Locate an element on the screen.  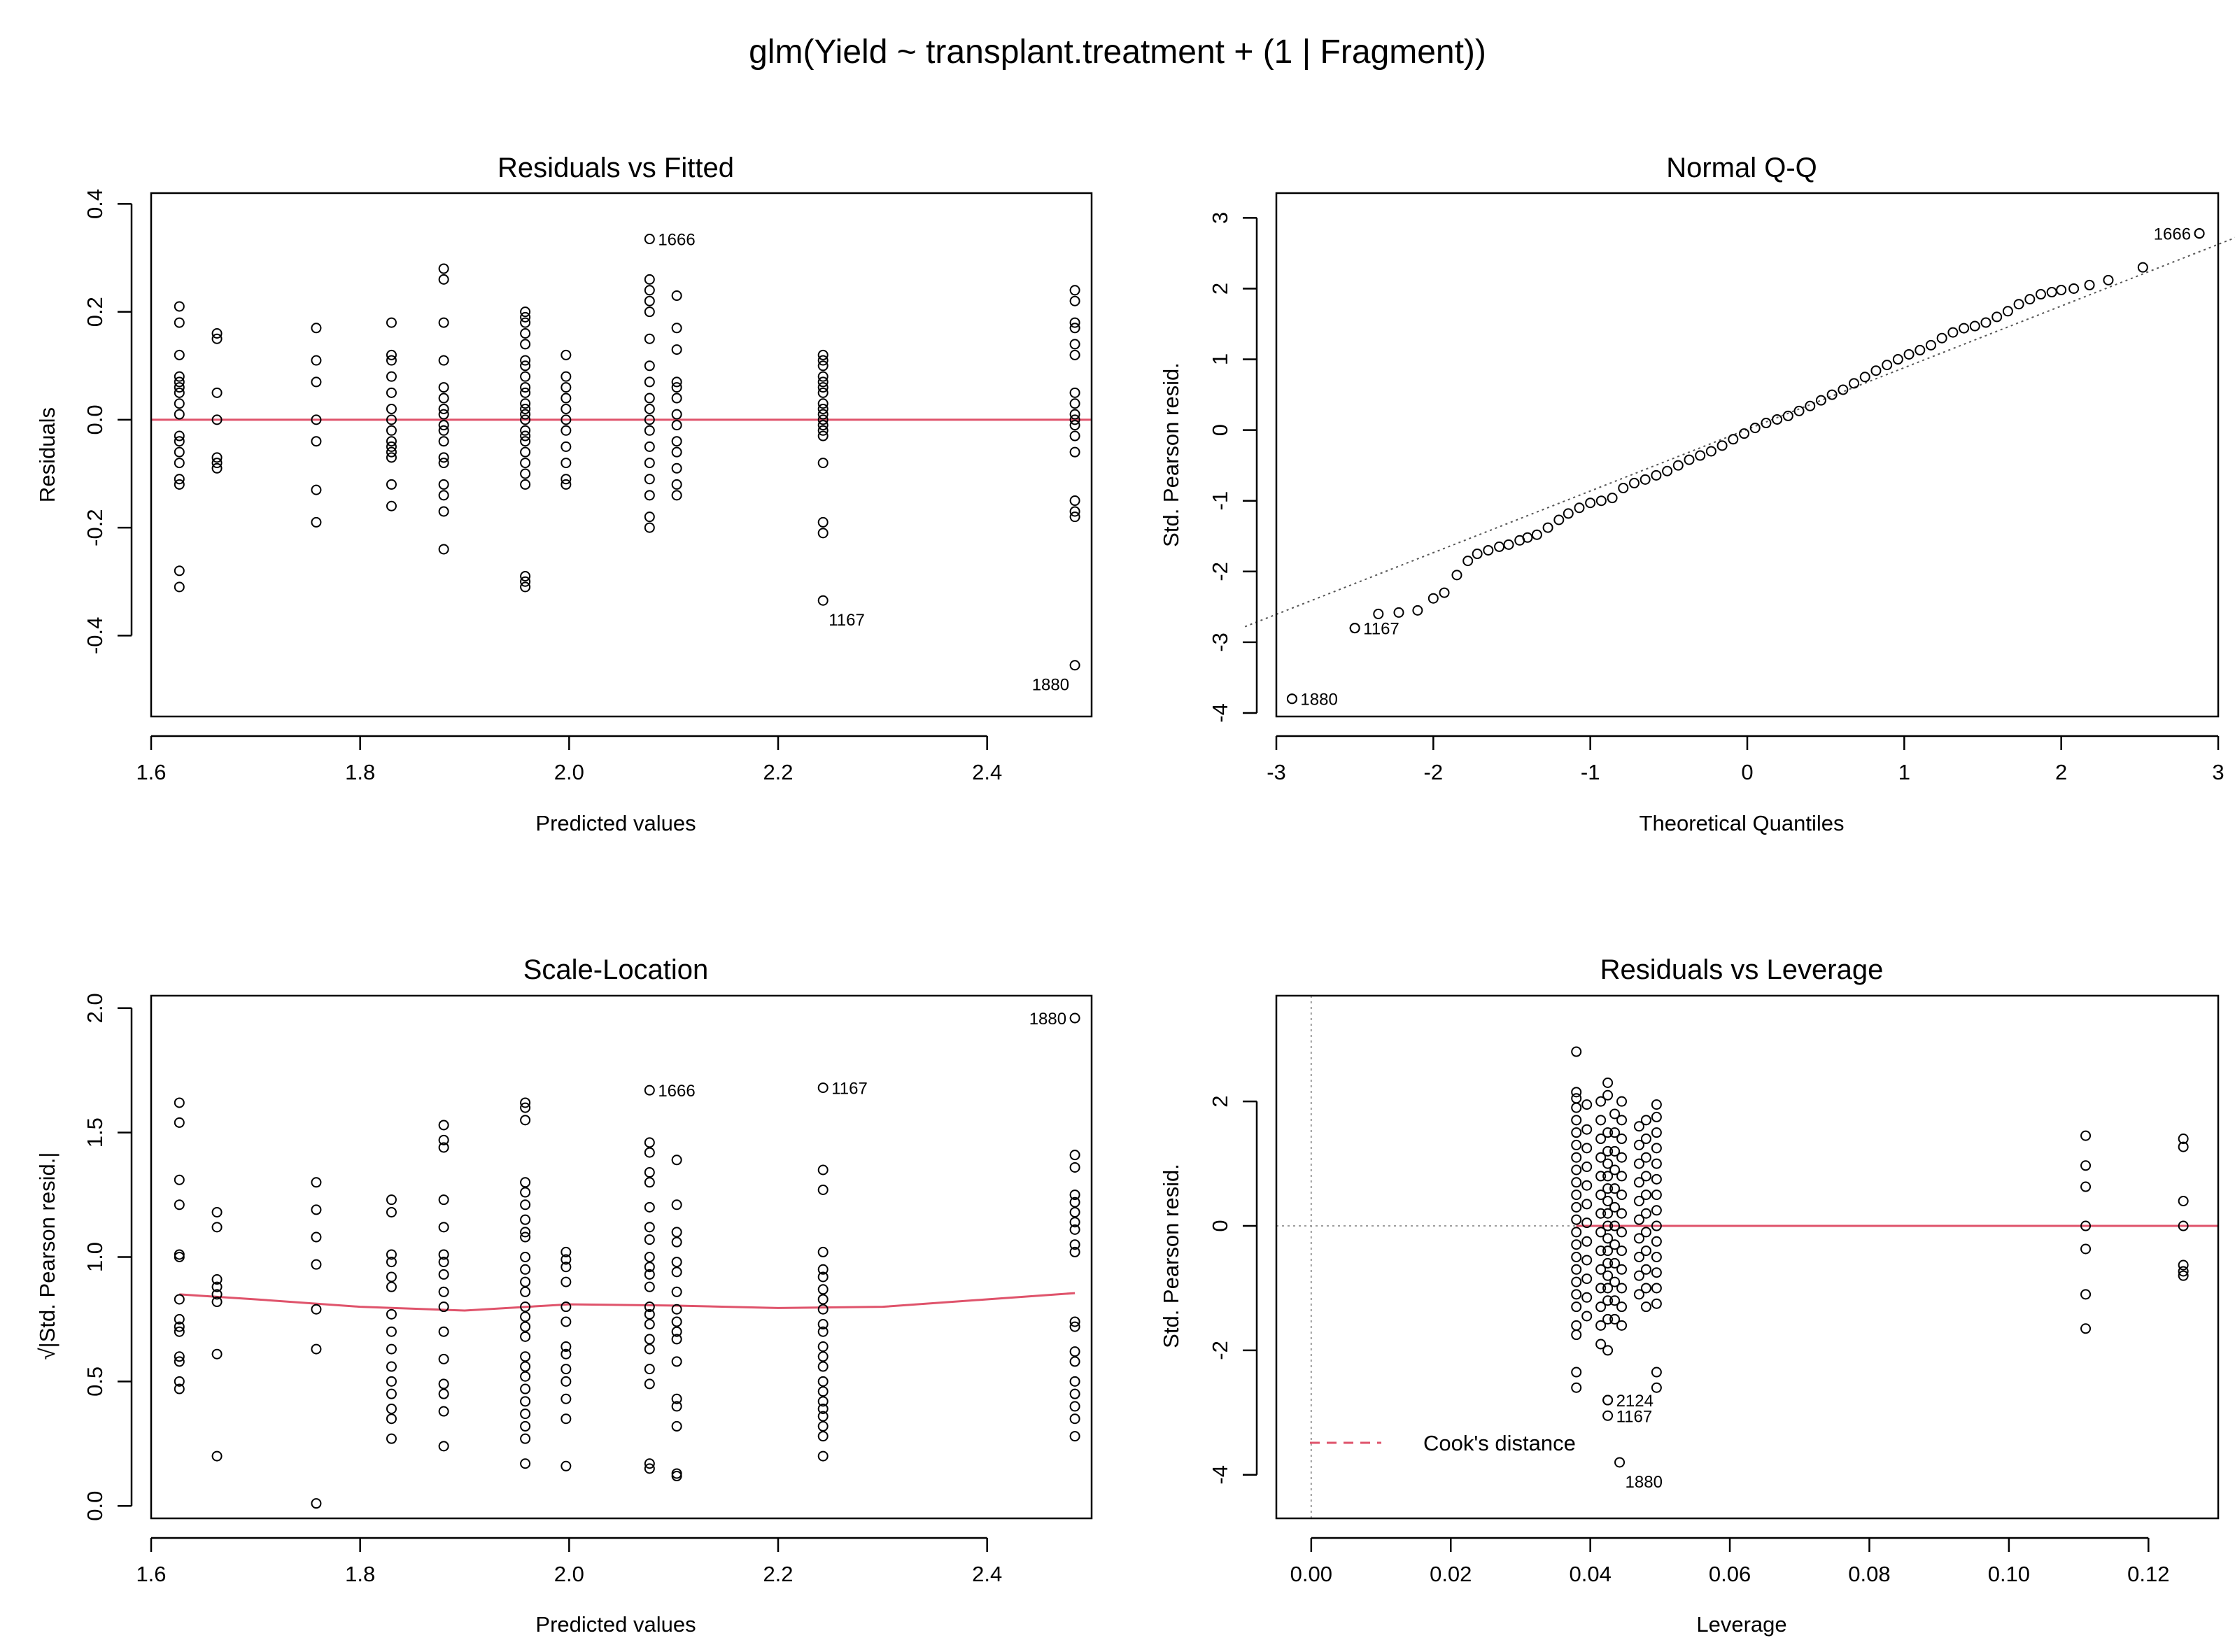
y-tick-label: 1 is located at coordinates (1220, 359).